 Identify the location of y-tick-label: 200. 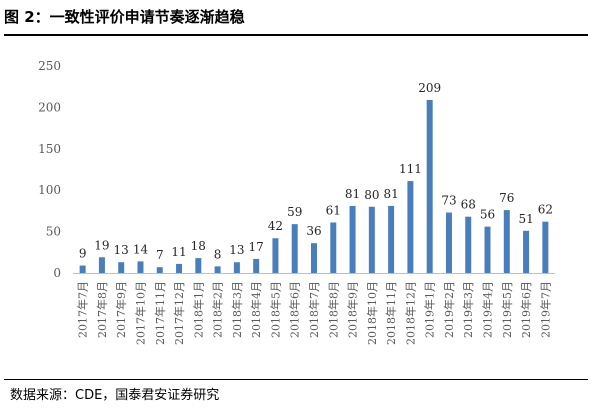
(49, 107).